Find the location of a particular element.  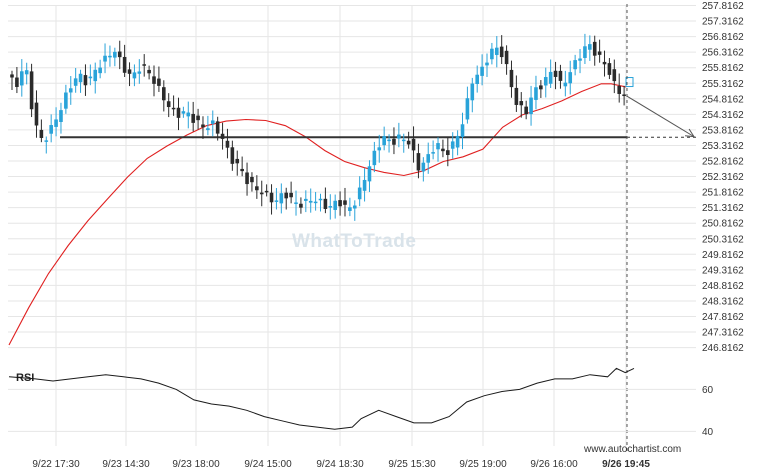

x-tick-label: 9/23 18:00 is located at coordinates (196, 464).